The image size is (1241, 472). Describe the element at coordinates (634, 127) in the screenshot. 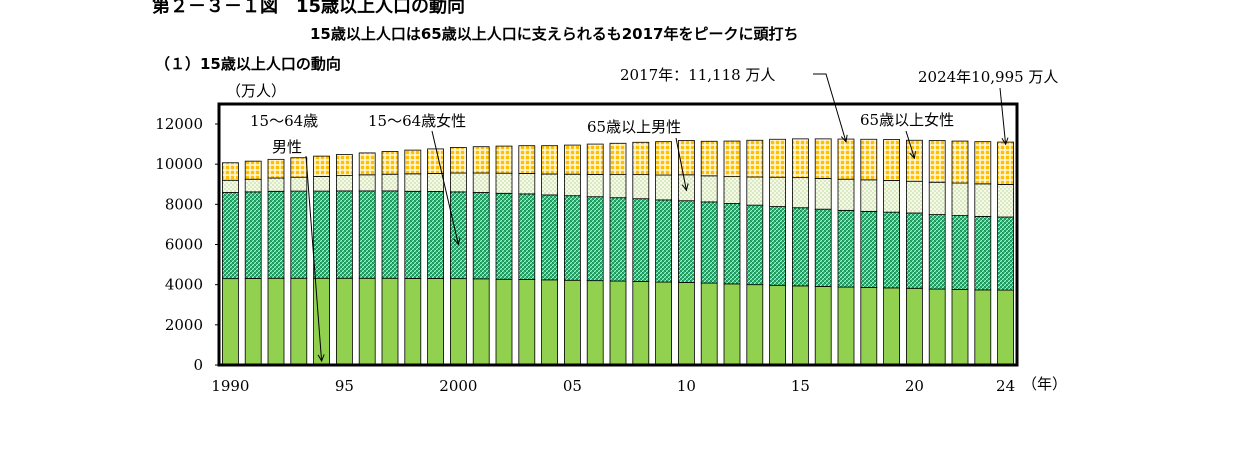

I see `annotation-label: 65歳以上男性` at that location.